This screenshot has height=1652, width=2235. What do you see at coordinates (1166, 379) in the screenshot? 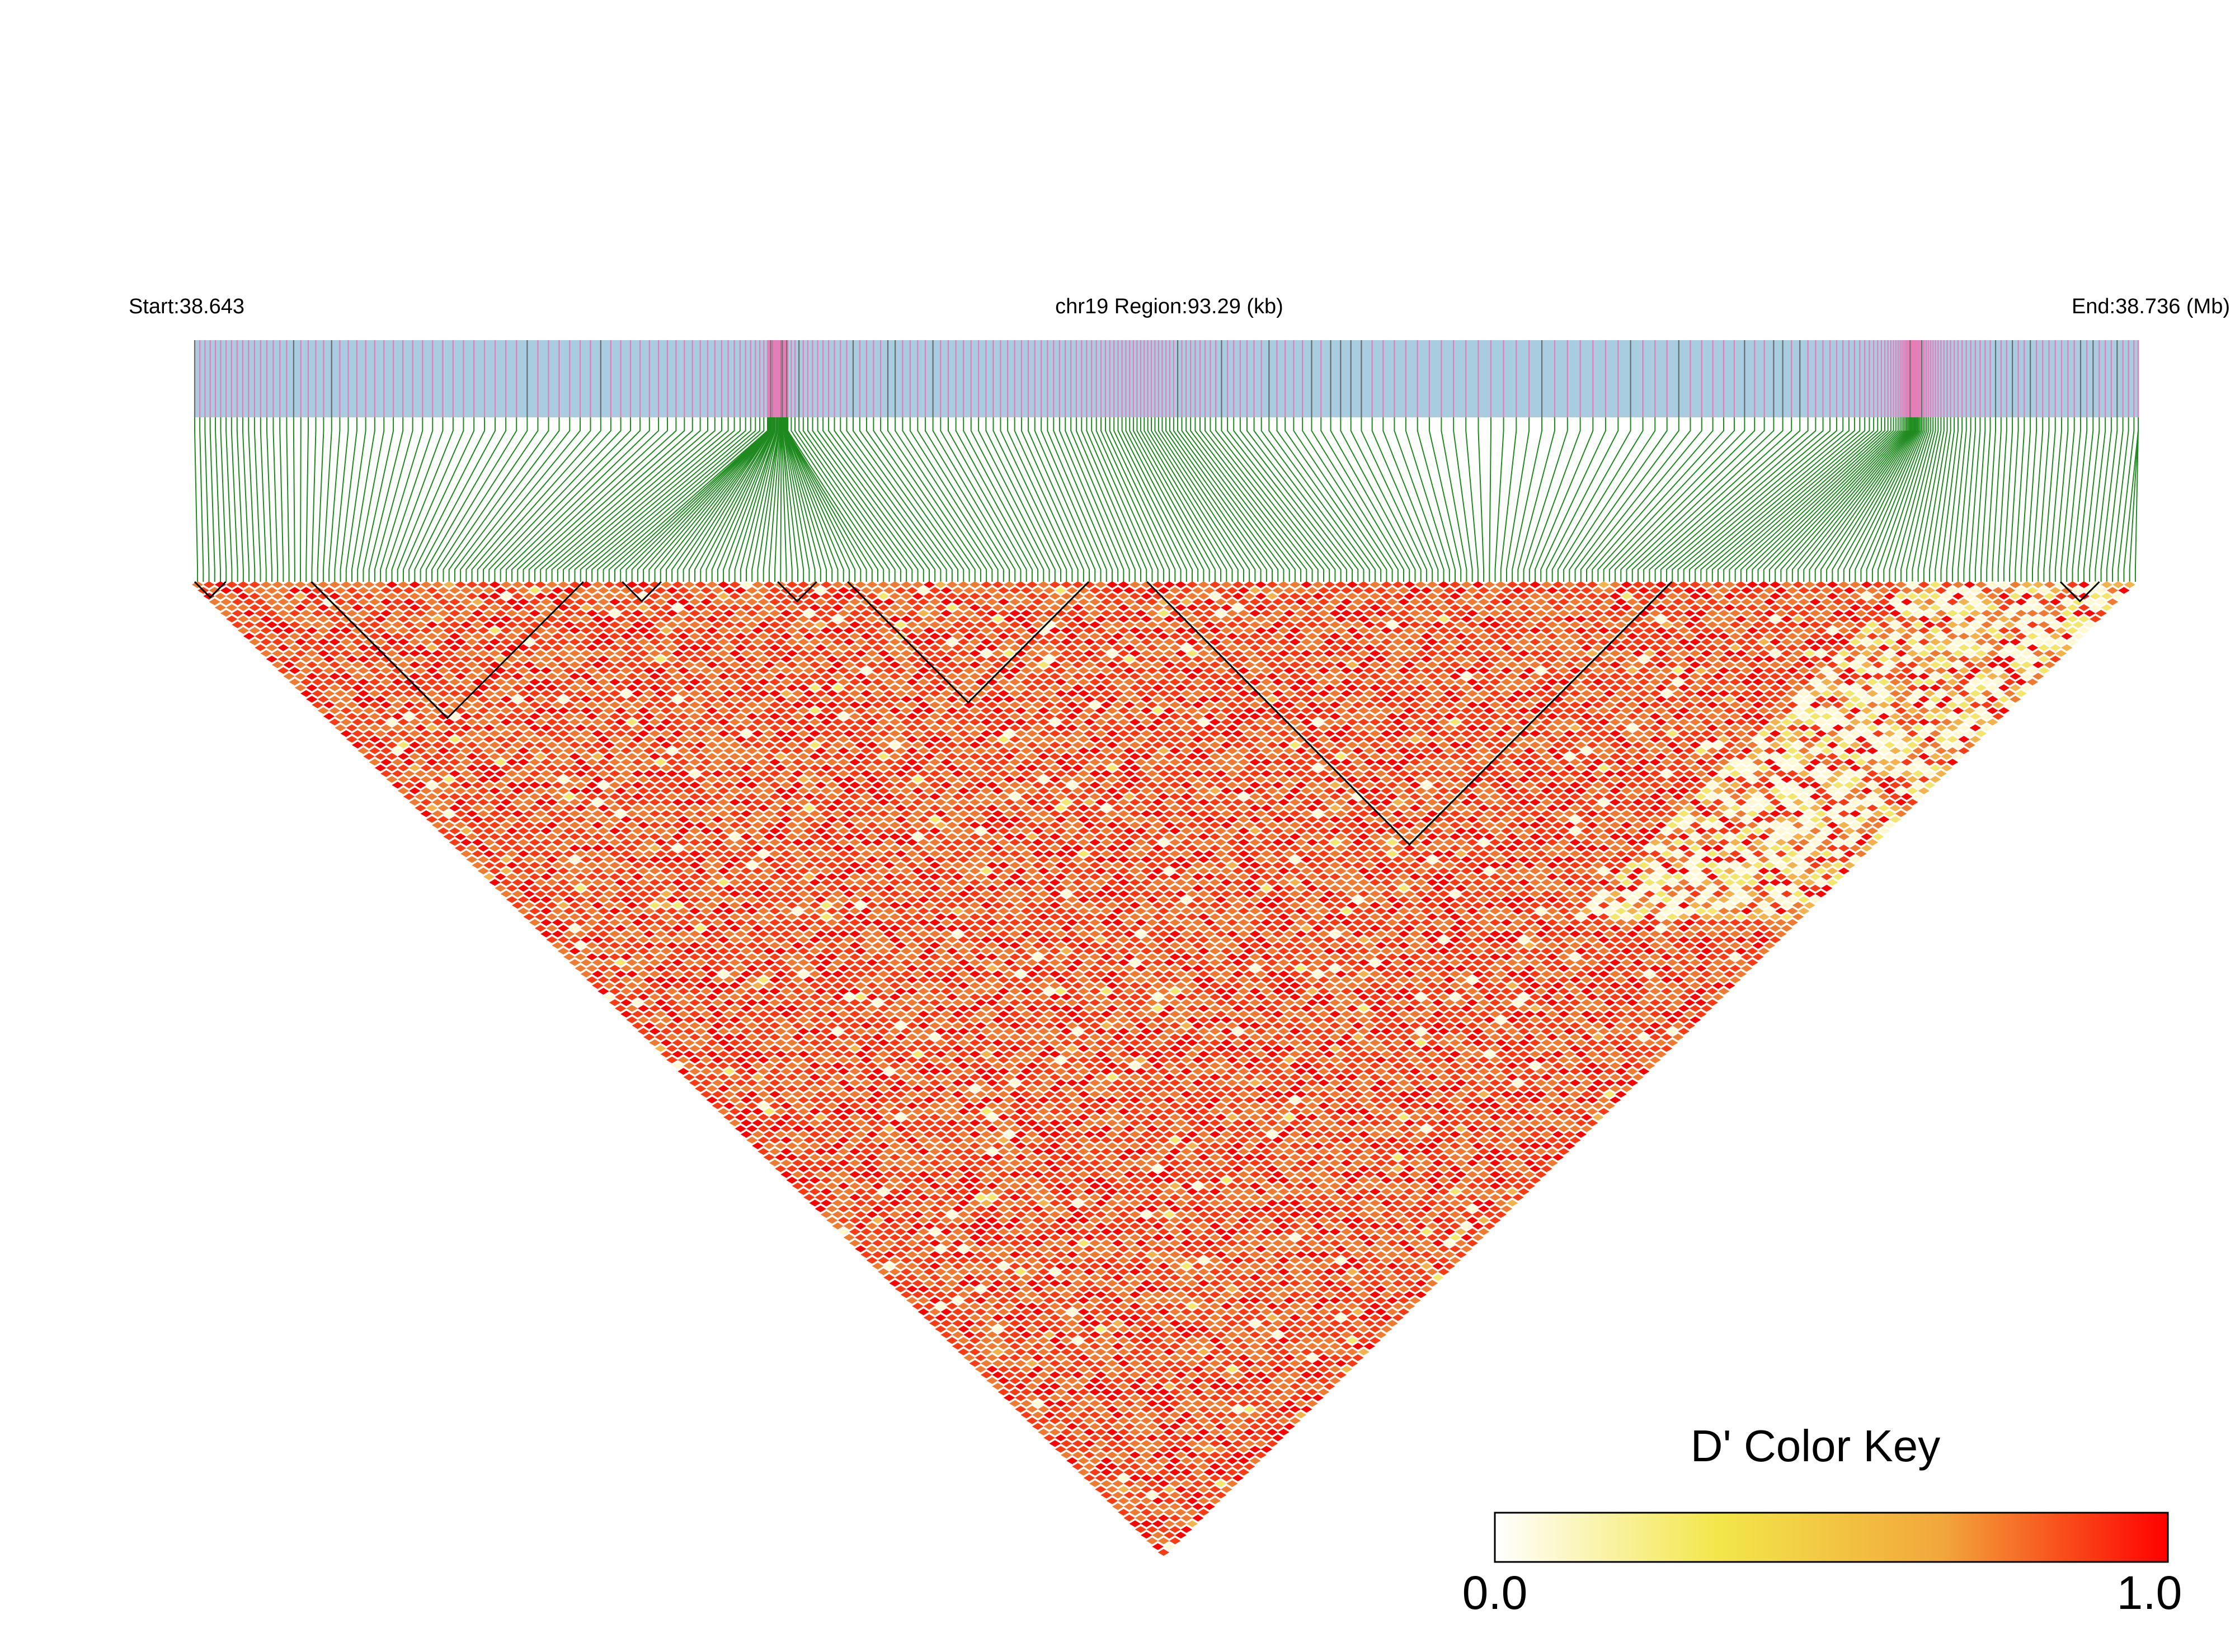
I see `snp-position-ticks` at bounding box center [1166, 379].